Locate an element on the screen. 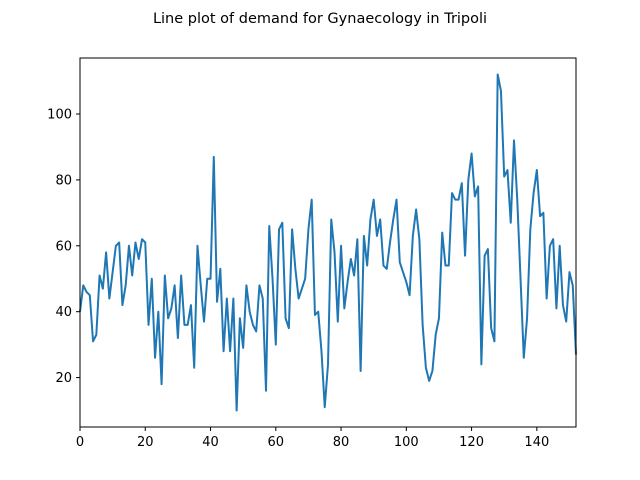  x-tick-label: 60 is located at coordinates (276, 442).